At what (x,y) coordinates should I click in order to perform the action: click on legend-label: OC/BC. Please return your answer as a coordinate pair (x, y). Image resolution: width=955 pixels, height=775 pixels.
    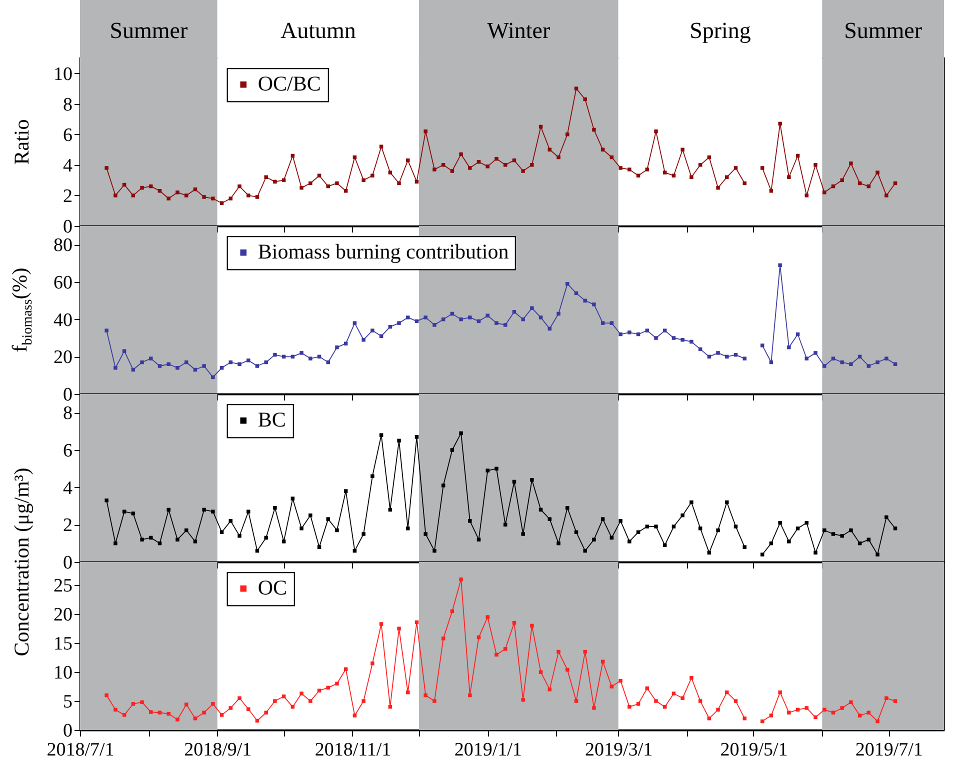
    Looking at the image, I should click on (289, 84).